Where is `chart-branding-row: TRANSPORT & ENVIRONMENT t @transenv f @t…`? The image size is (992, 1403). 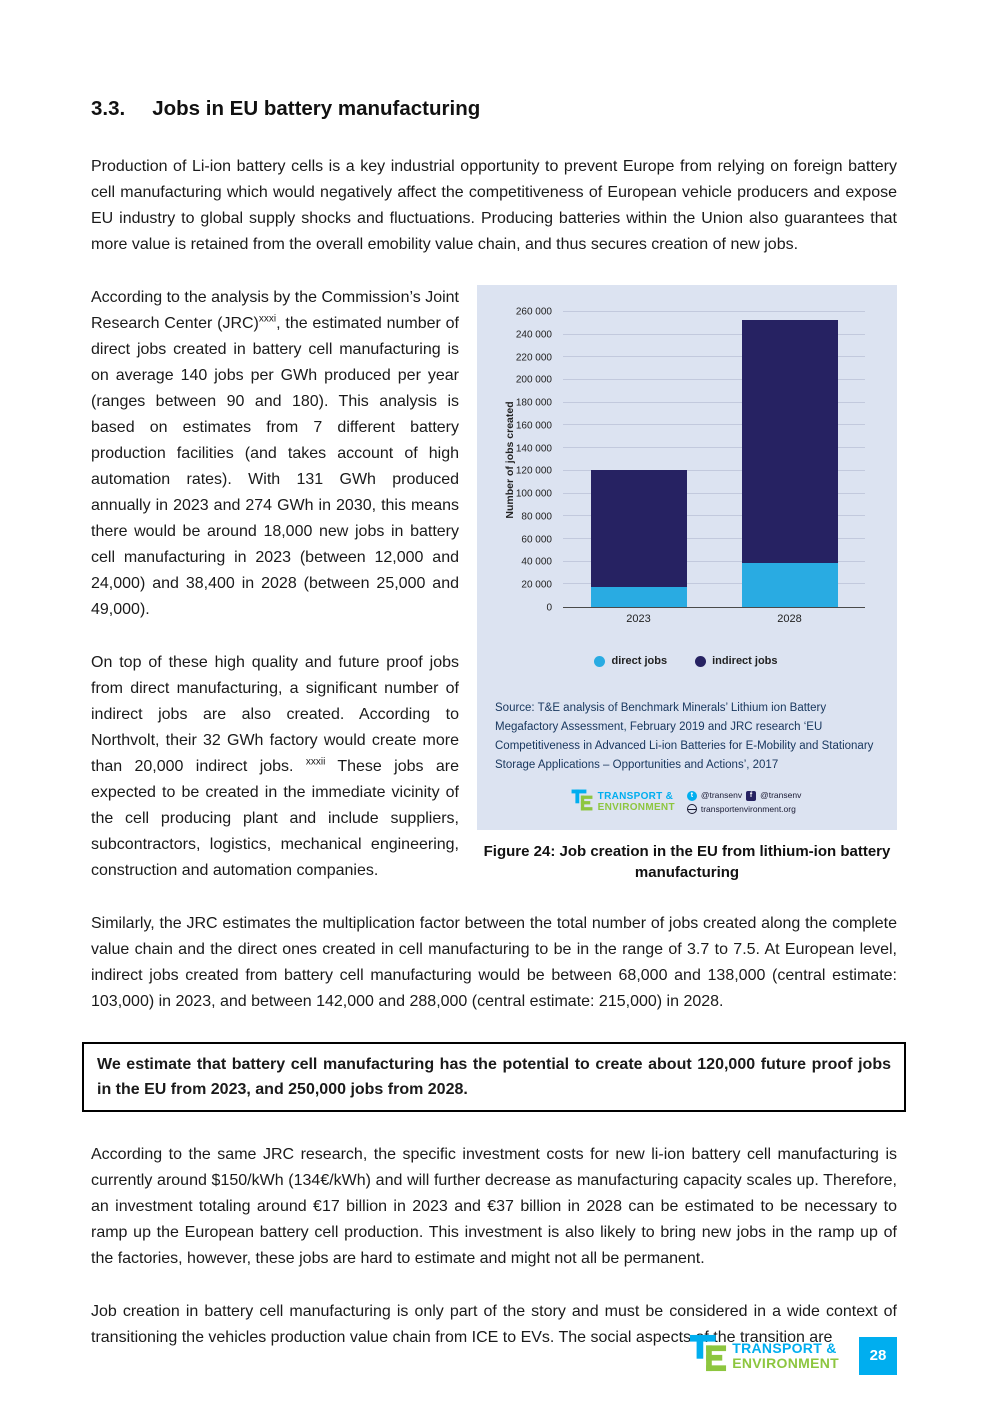 chart-branding-row: TRANSPORT & ENVIRONMENT t @transenv f @t… is located at coordinates (686, 802).